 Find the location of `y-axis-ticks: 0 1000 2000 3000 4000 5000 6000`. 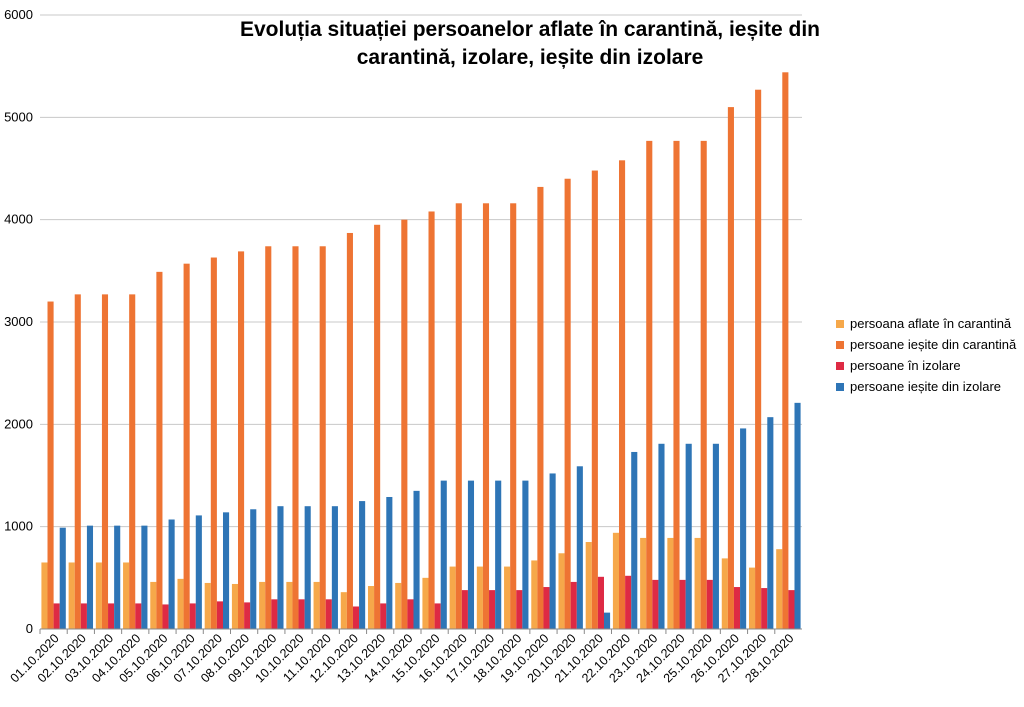

y-axis-ticks: 0 1000 2000 3000 4000 5000 6000 is located at coordinates (18, 321).